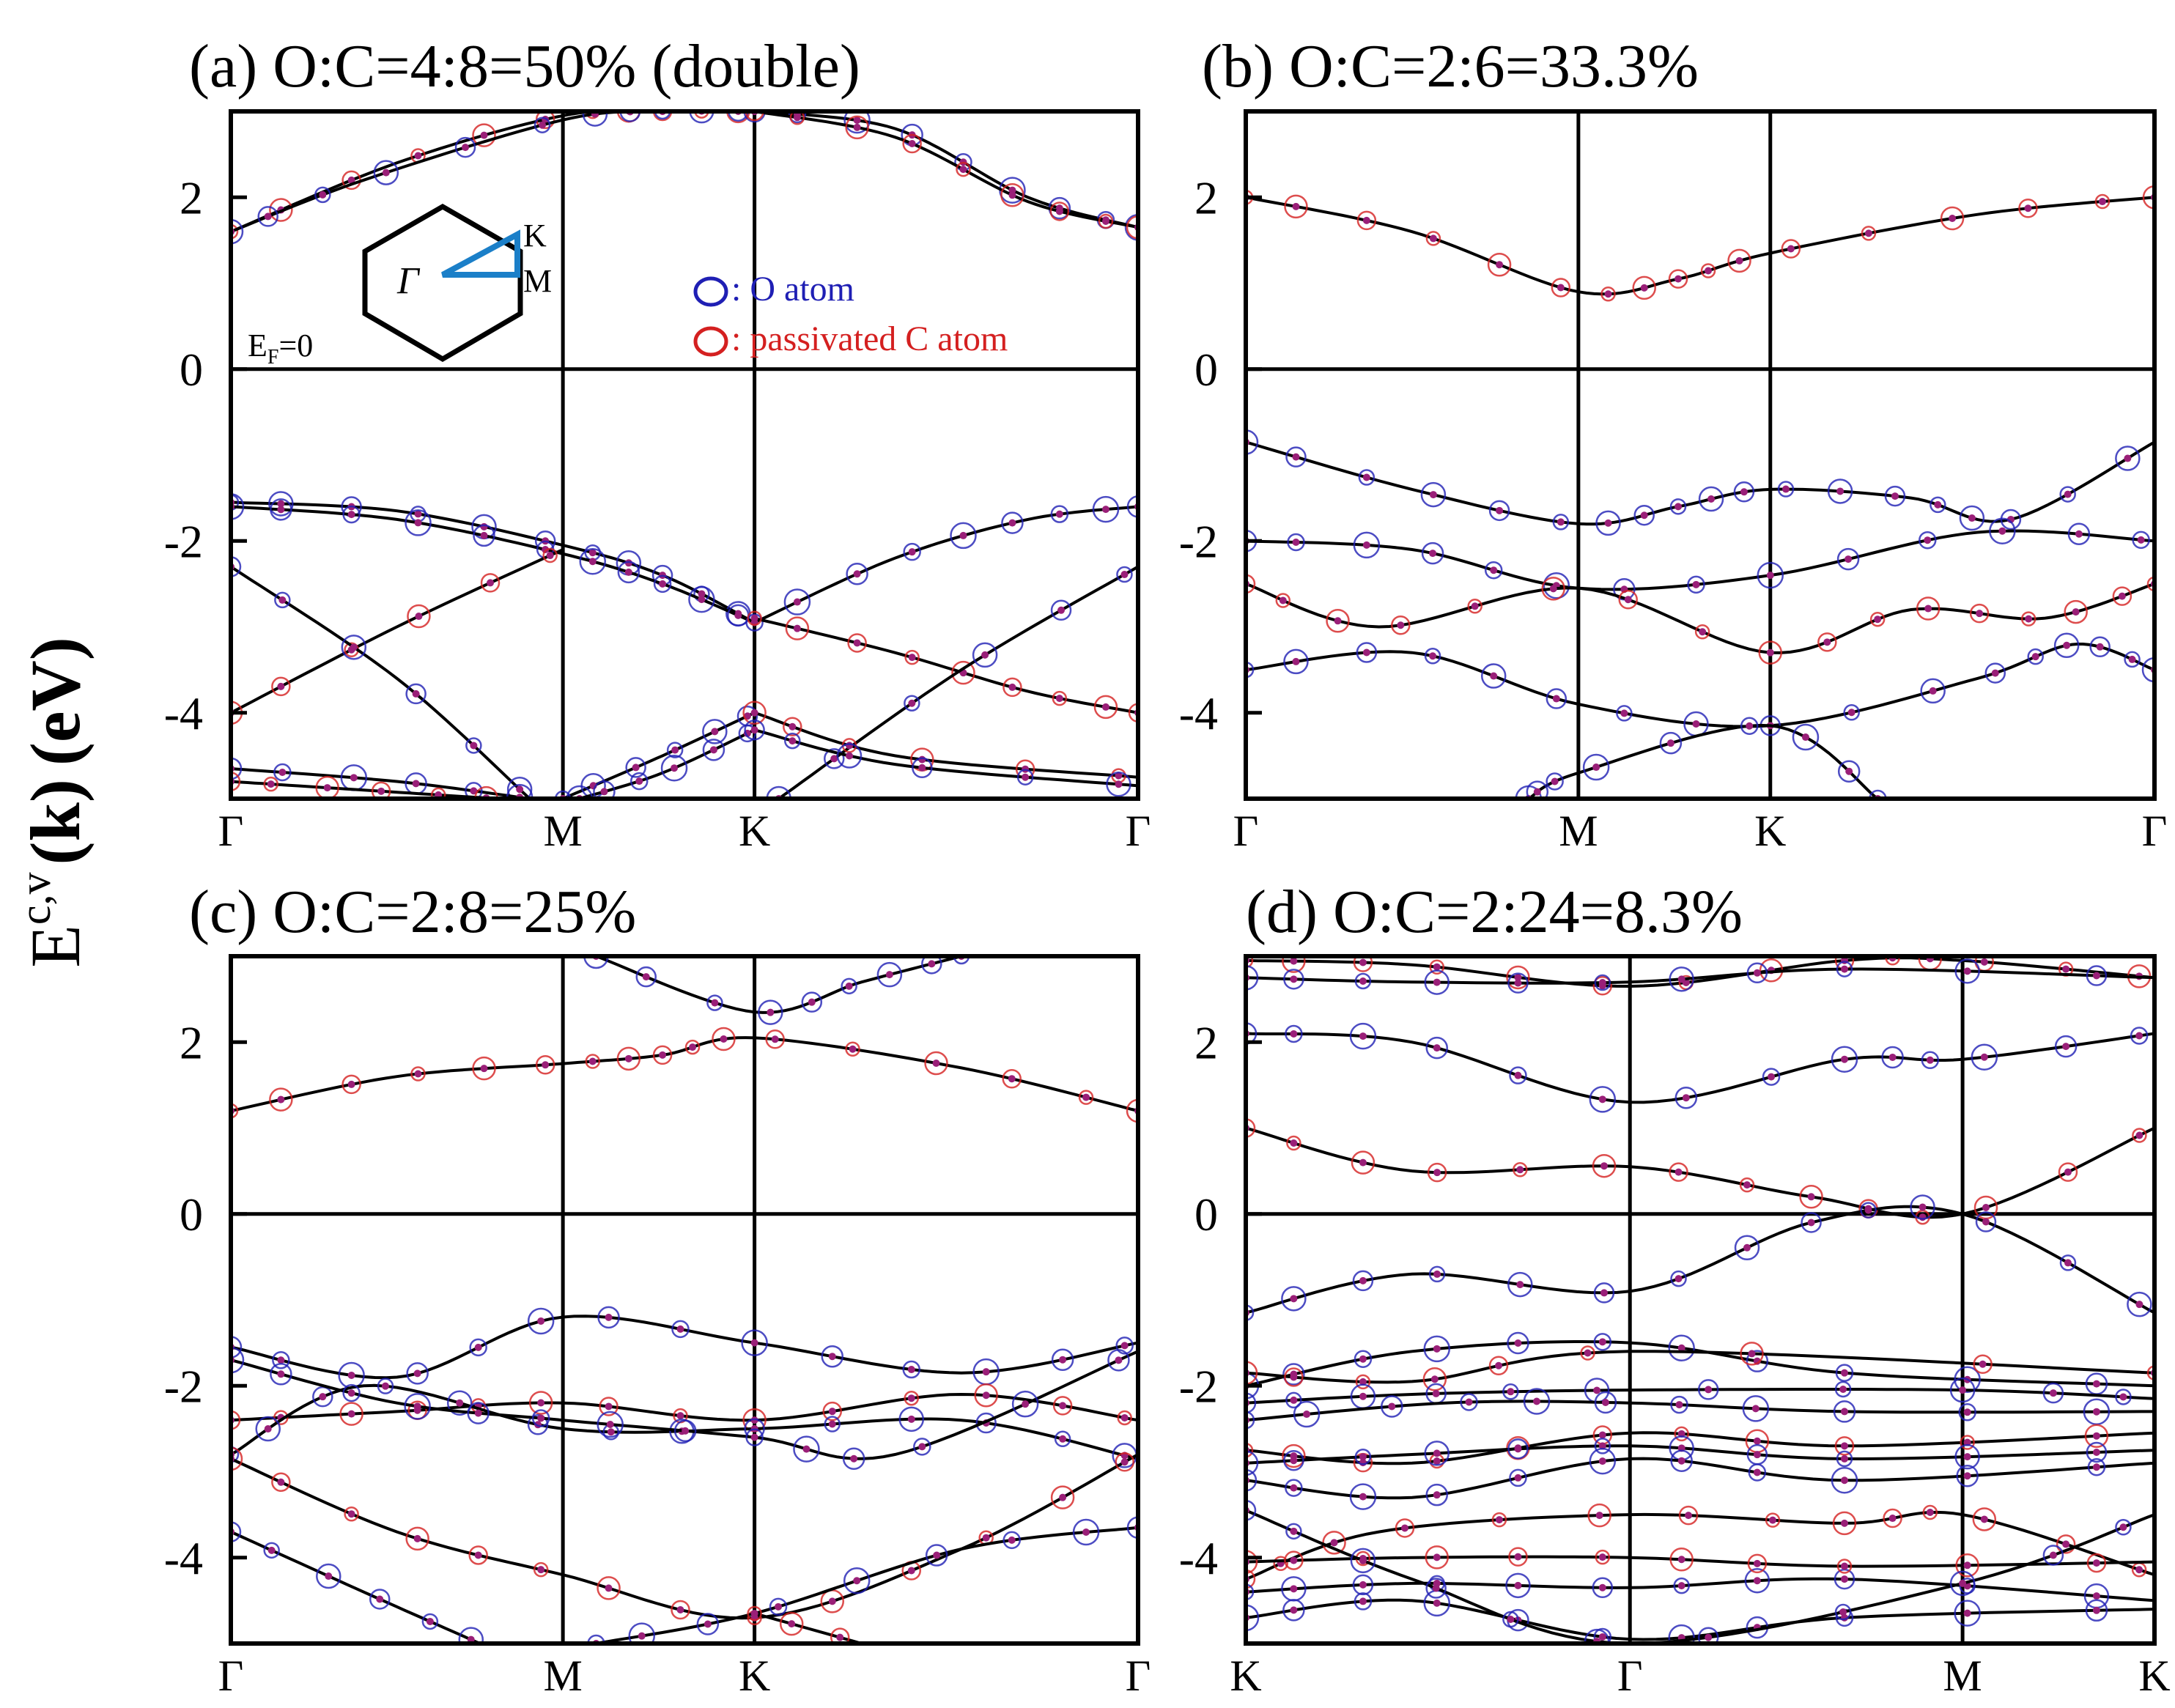  What do you see at coordinates (273, 357) in the screenshot?
I see `fermi-sub: F` at bounding box center [273, 357].